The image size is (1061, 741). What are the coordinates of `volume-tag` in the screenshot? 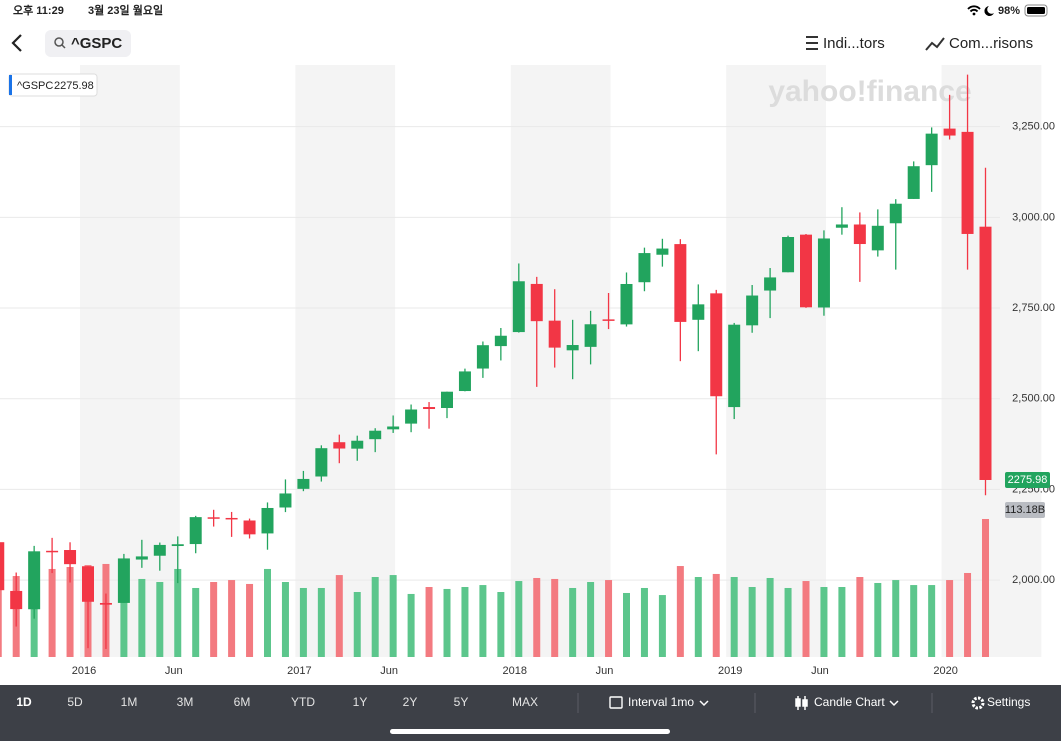 It's located at (1025, 509).